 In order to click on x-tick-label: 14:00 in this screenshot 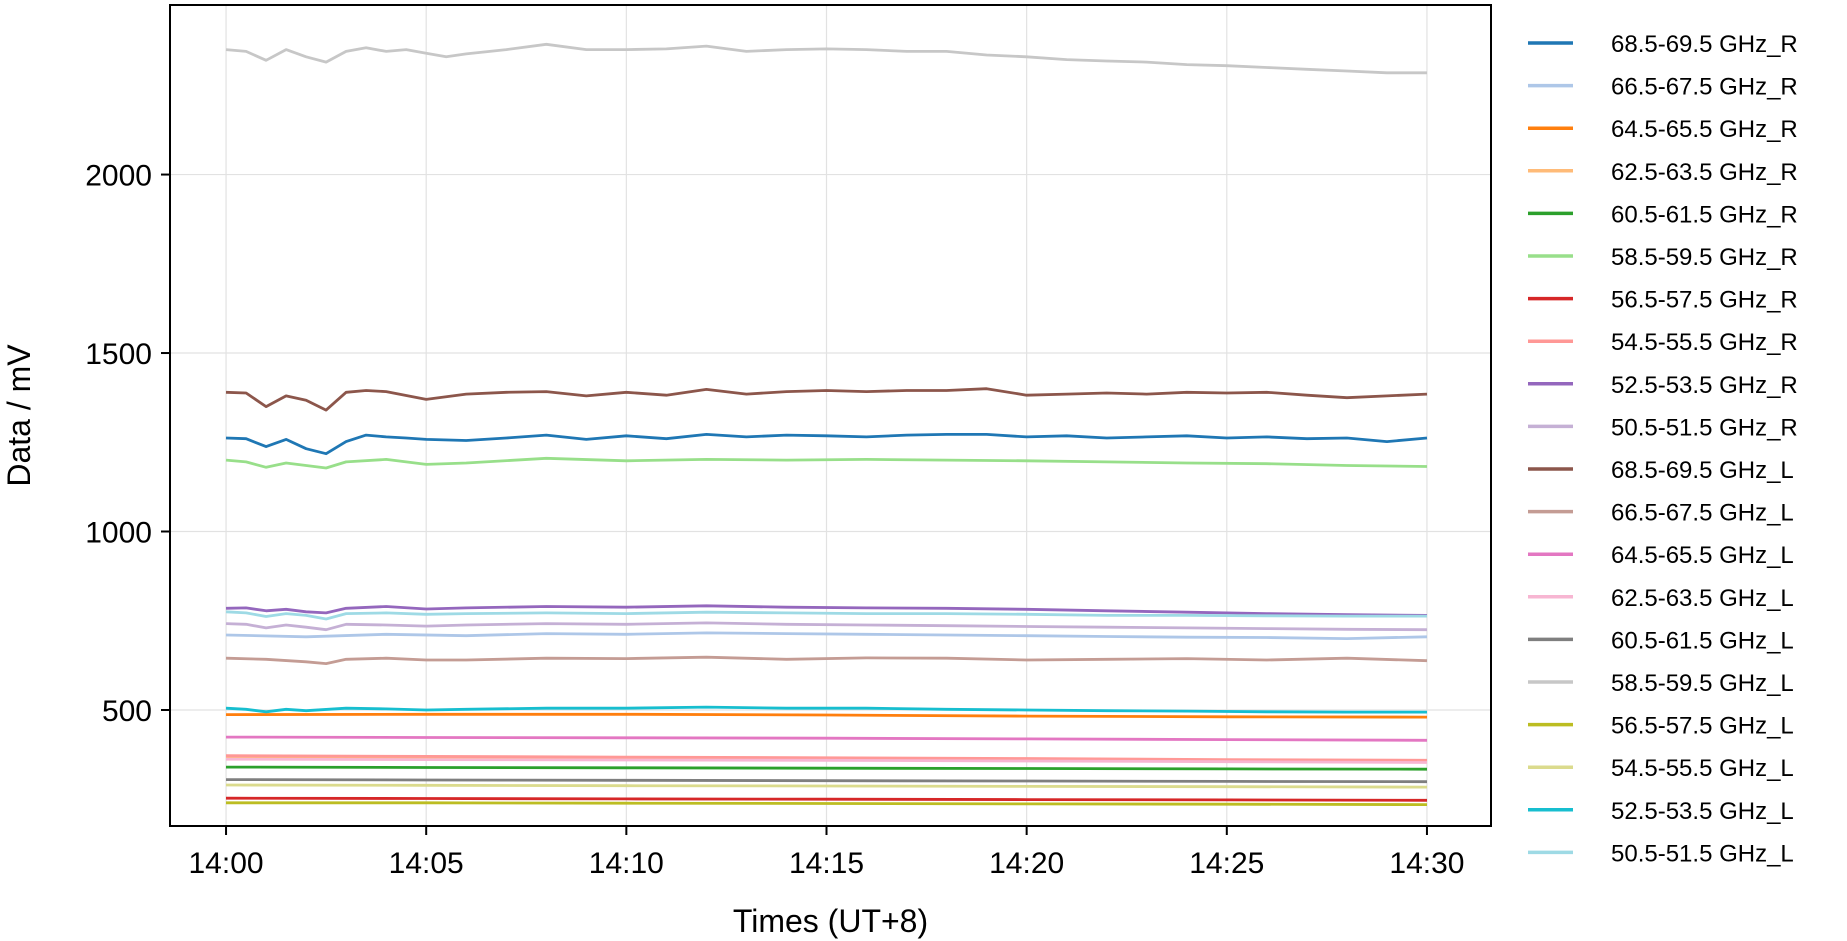, I will do `click(226, 863)`.